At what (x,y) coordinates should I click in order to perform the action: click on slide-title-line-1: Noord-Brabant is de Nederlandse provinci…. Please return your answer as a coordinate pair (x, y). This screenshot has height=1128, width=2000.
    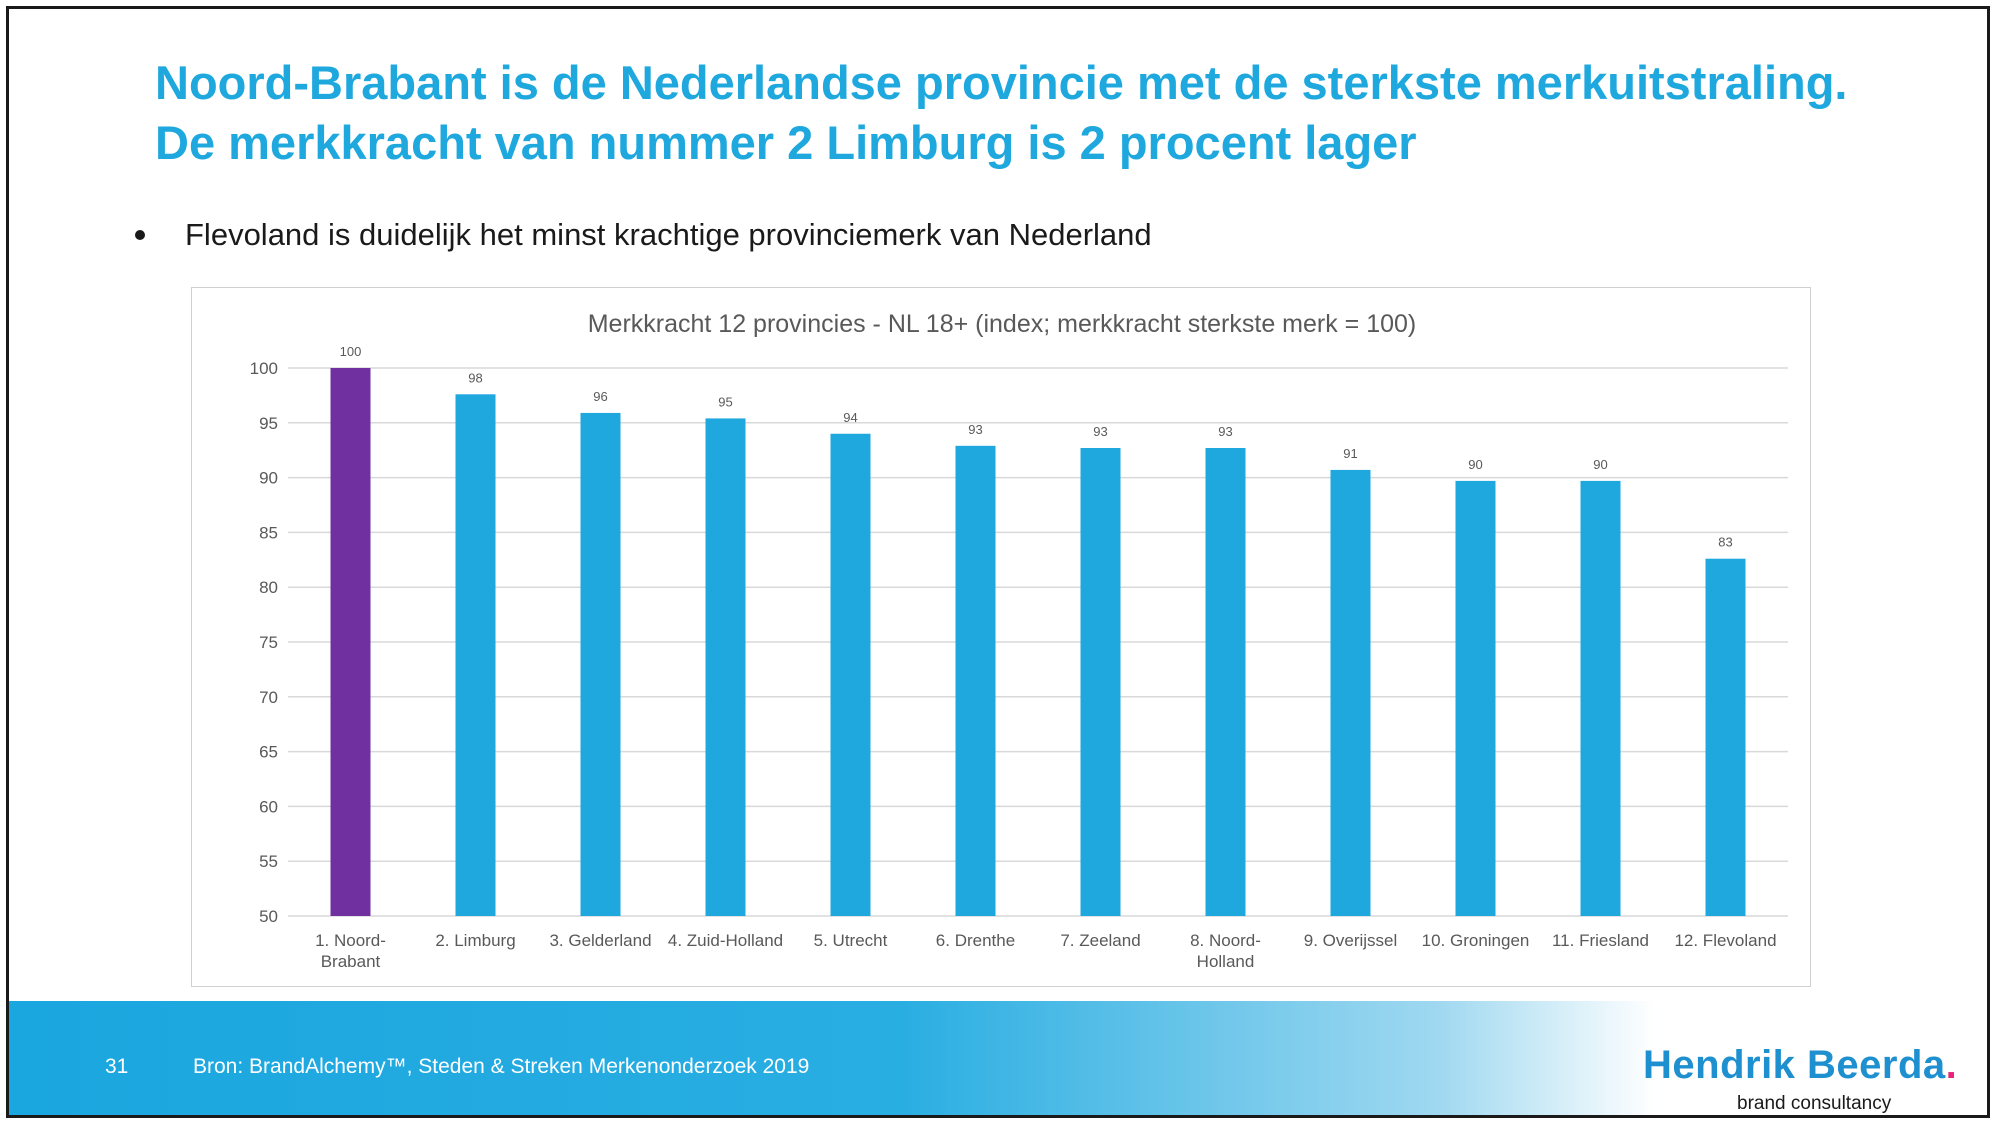
    Looking at the image, I should click on (1001, 82).